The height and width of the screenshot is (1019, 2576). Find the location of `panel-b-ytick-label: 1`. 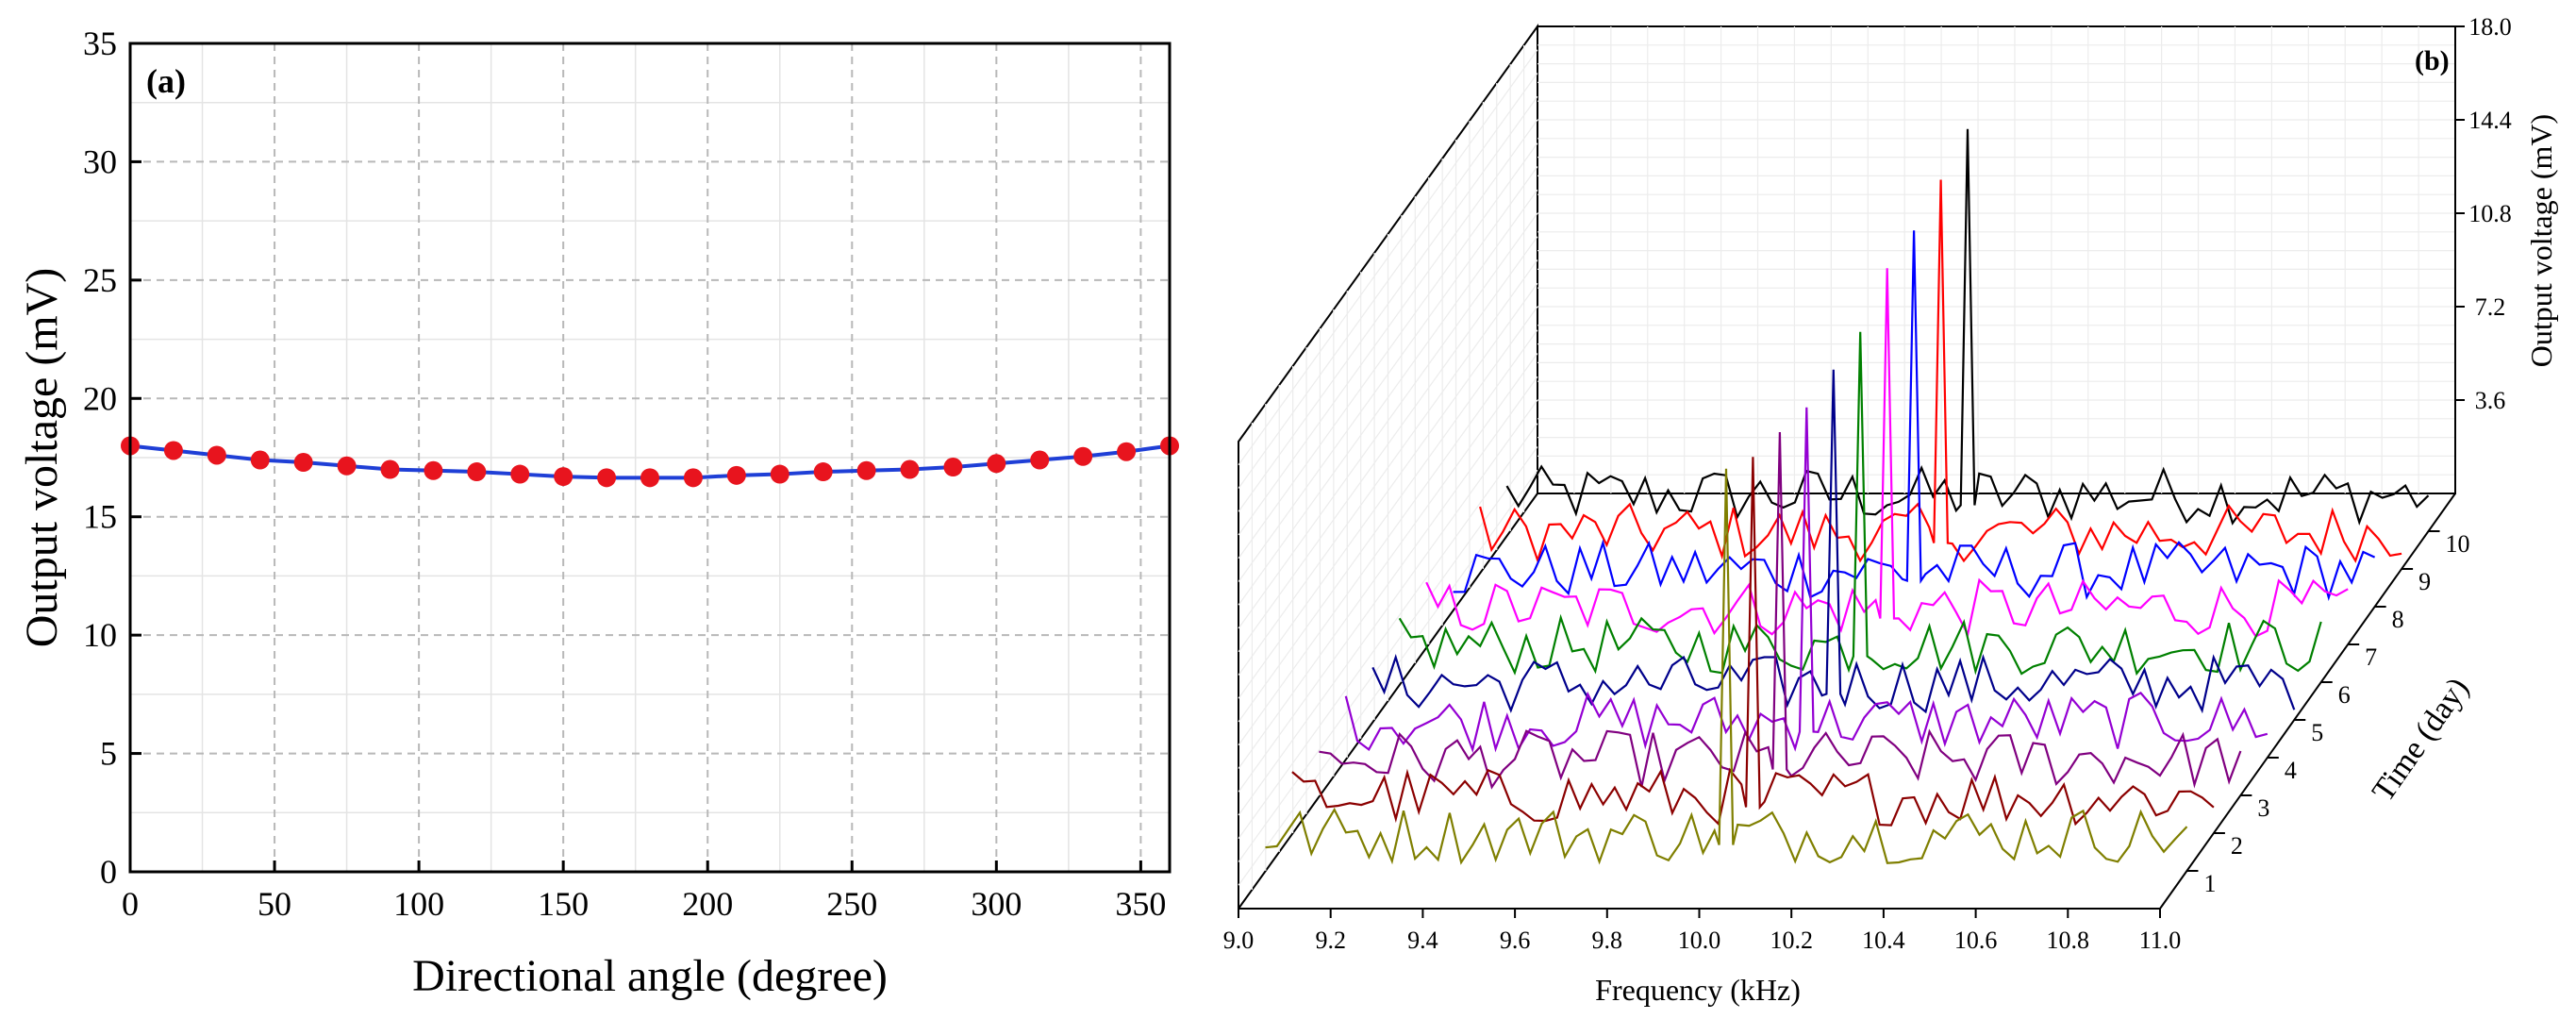

panel-b-ytick-label: 1 is located at coordinates (2210, 883).